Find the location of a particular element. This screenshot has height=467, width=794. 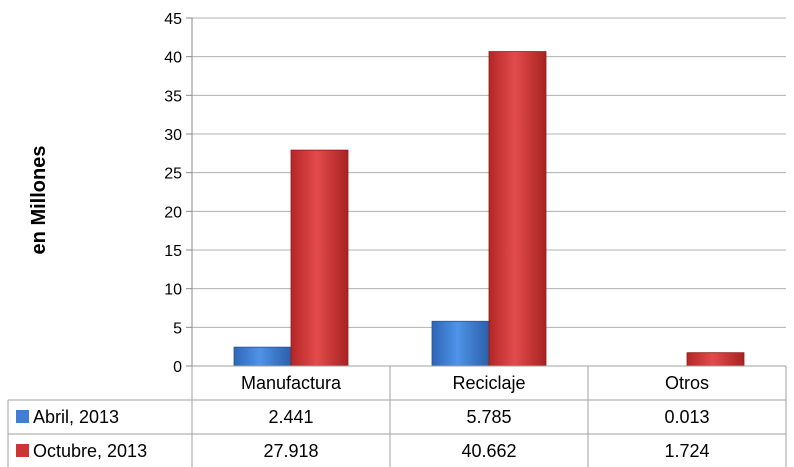

y-axis-ticks: 0 5 10 15 20 25 30 35 40 45 is located at coordinates (178, 193).